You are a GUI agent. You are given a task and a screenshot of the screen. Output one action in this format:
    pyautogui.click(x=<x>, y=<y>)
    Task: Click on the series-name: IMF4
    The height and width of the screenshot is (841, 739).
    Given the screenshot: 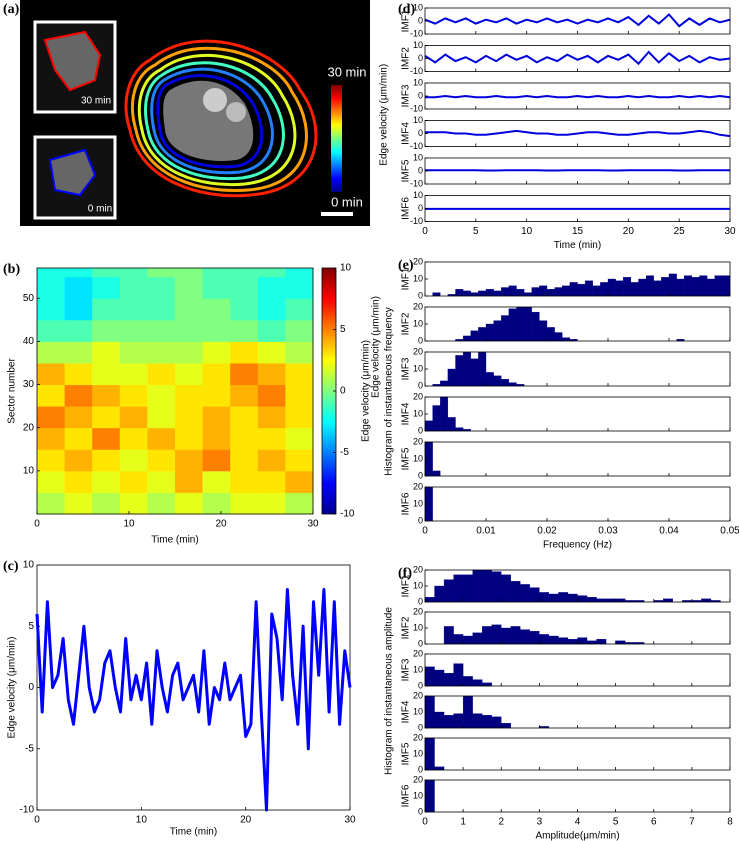 What is the action you would take?
    pyautogui.click(x=406, y=711)
    